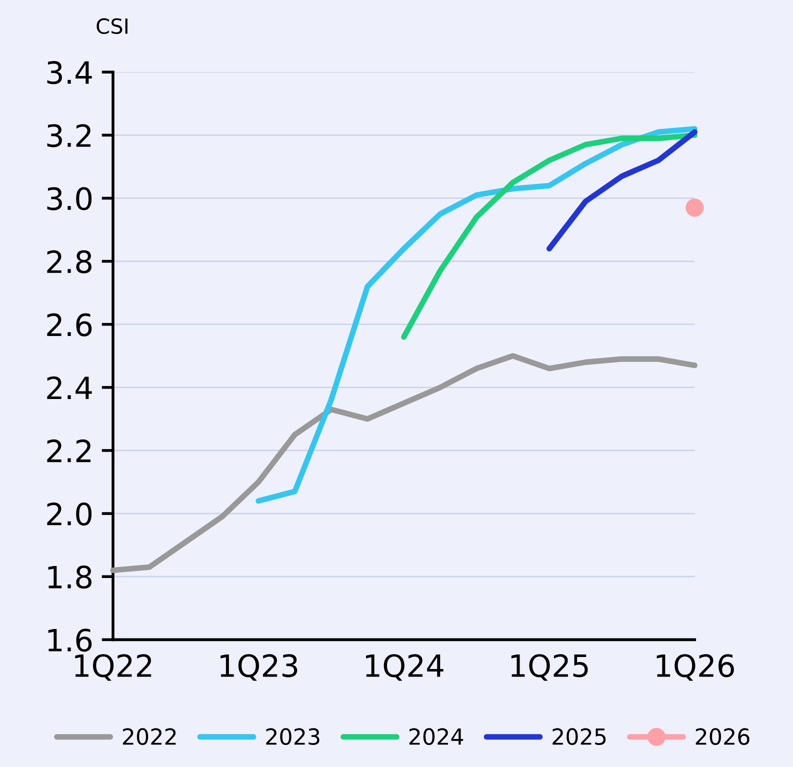 The height and width of the screenshot is (767, 793). I want to click on x-tick-label: 1Q22, so click(113, 667).